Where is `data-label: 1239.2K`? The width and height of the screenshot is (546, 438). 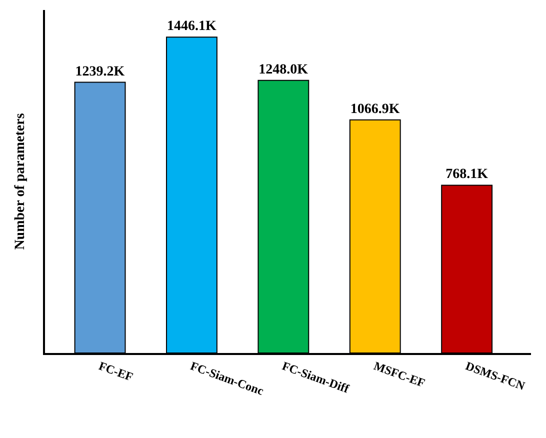 data-label: 1239.2K is located at coordinates (100, 72).